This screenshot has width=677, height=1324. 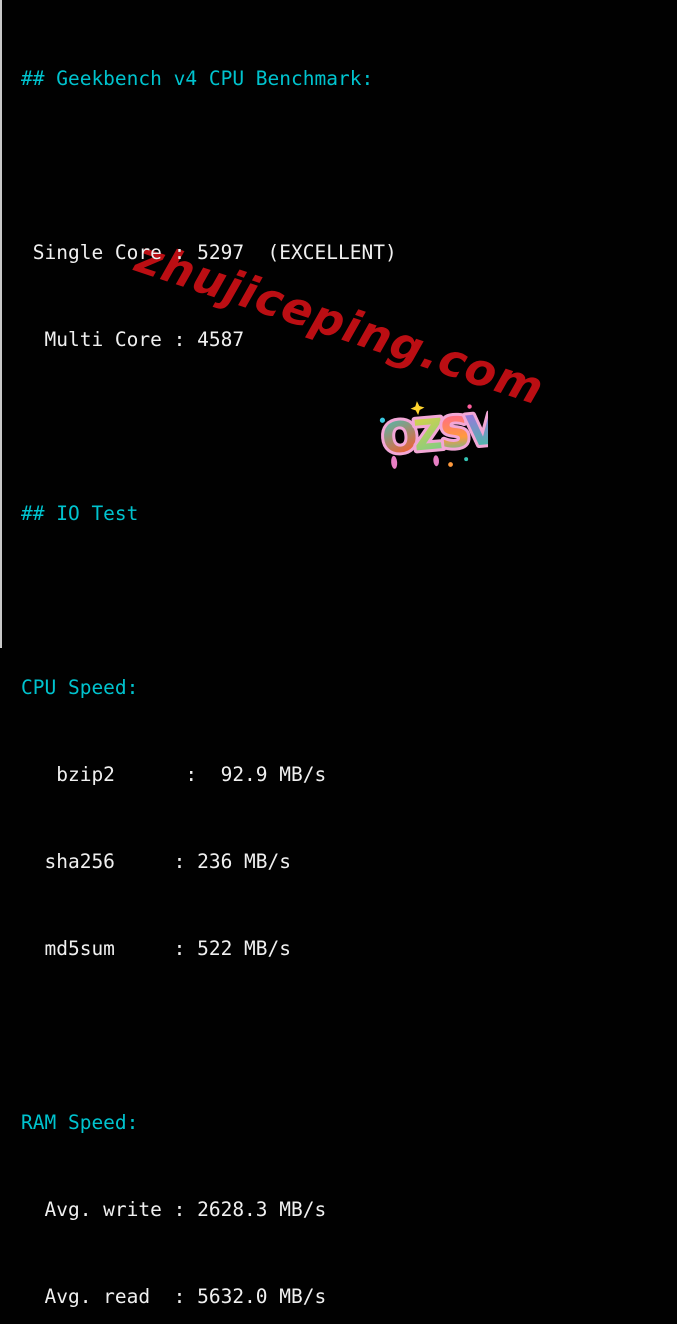 I want to click on single-core-line: Single Core : 5297 (EXCELLENT), so click(x=209, y=252).